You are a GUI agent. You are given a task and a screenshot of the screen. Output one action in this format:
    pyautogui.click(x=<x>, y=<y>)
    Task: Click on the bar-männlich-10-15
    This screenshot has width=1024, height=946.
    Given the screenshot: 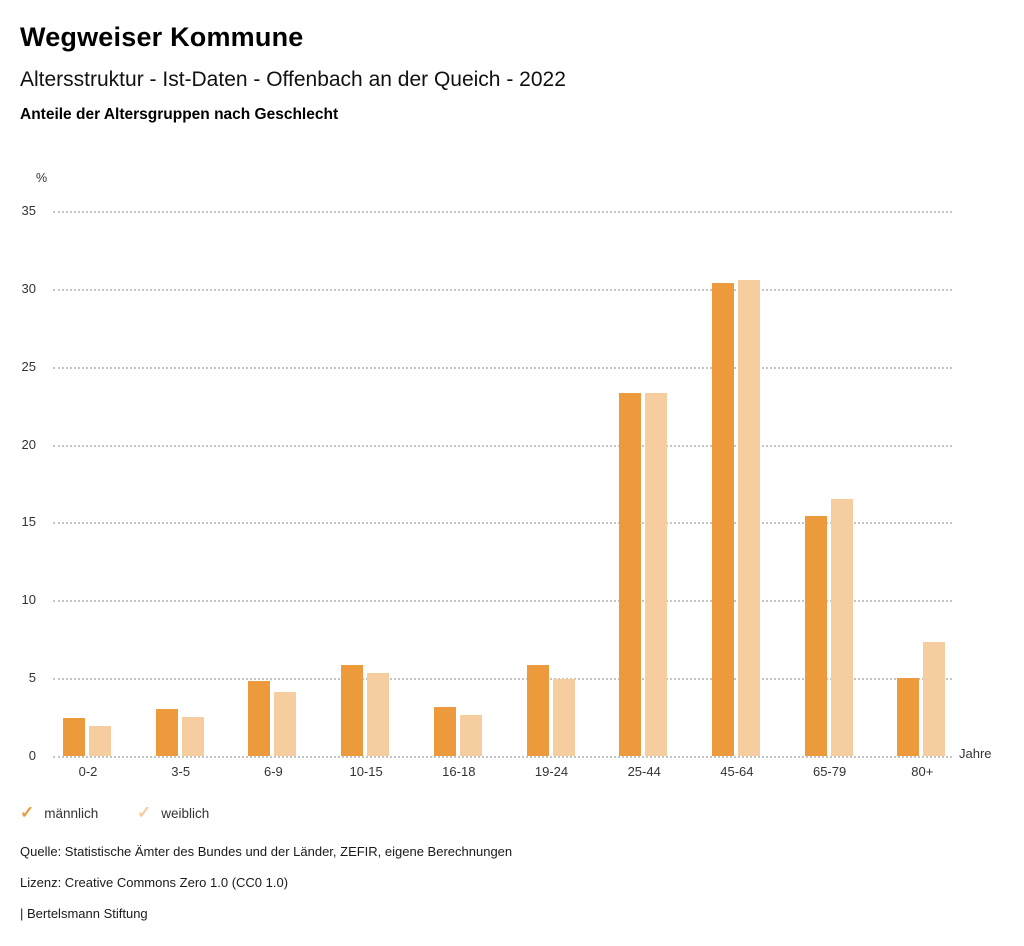 What is the action you would take?
    pyautogui.click(x=352, y=711)
    